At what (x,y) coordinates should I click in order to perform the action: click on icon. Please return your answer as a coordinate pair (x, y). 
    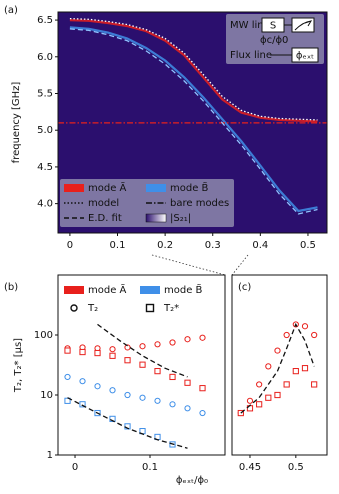
    Looking at the image, I should click on (303, 25).